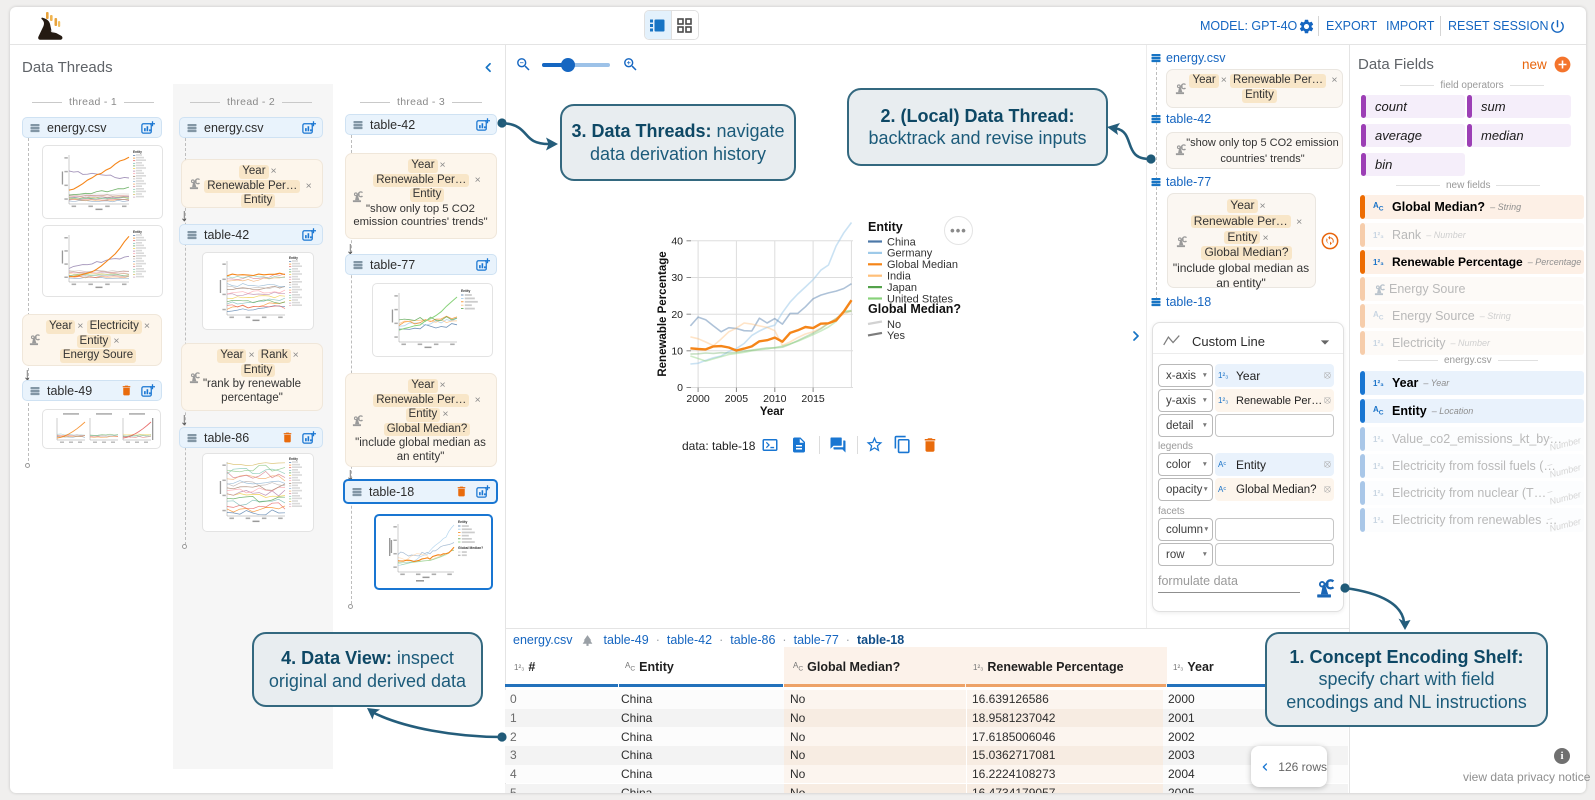  What do you see at coordinates (899, 277) in the screenshot?
I see `svg-text: India` at bounding box center [899, 277].